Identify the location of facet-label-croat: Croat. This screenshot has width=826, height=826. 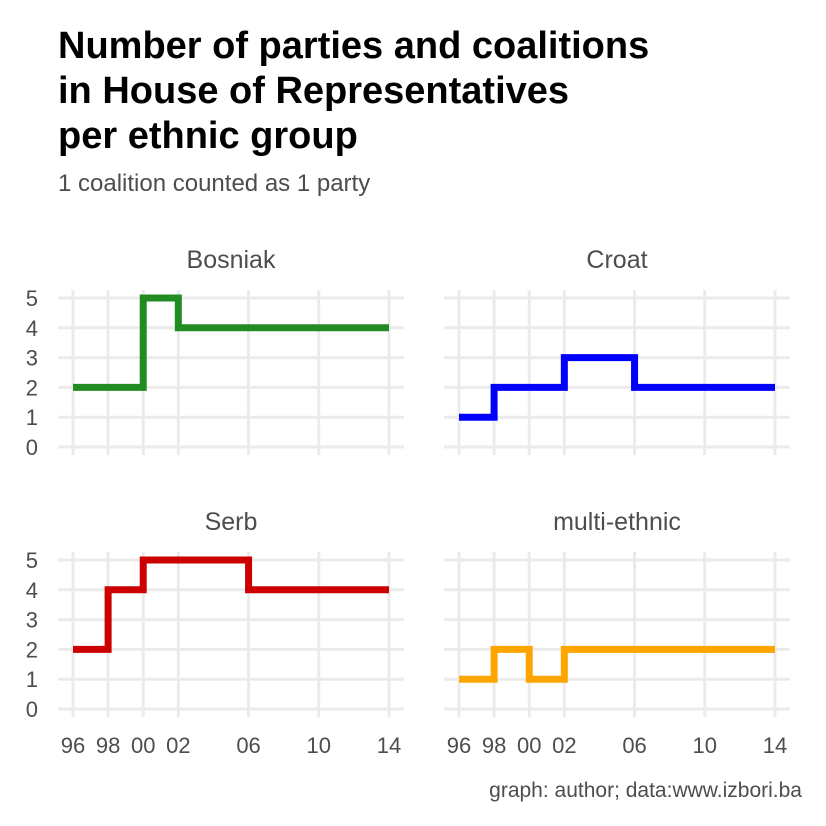
(616, 260).